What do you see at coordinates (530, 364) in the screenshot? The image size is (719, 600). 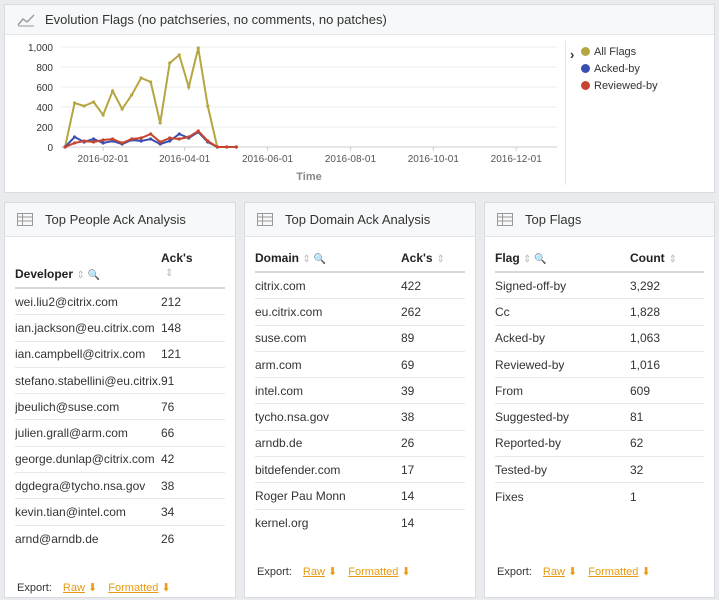 I see `flag-name-cell: Reviewed-by` at bounding box center [530, 364].